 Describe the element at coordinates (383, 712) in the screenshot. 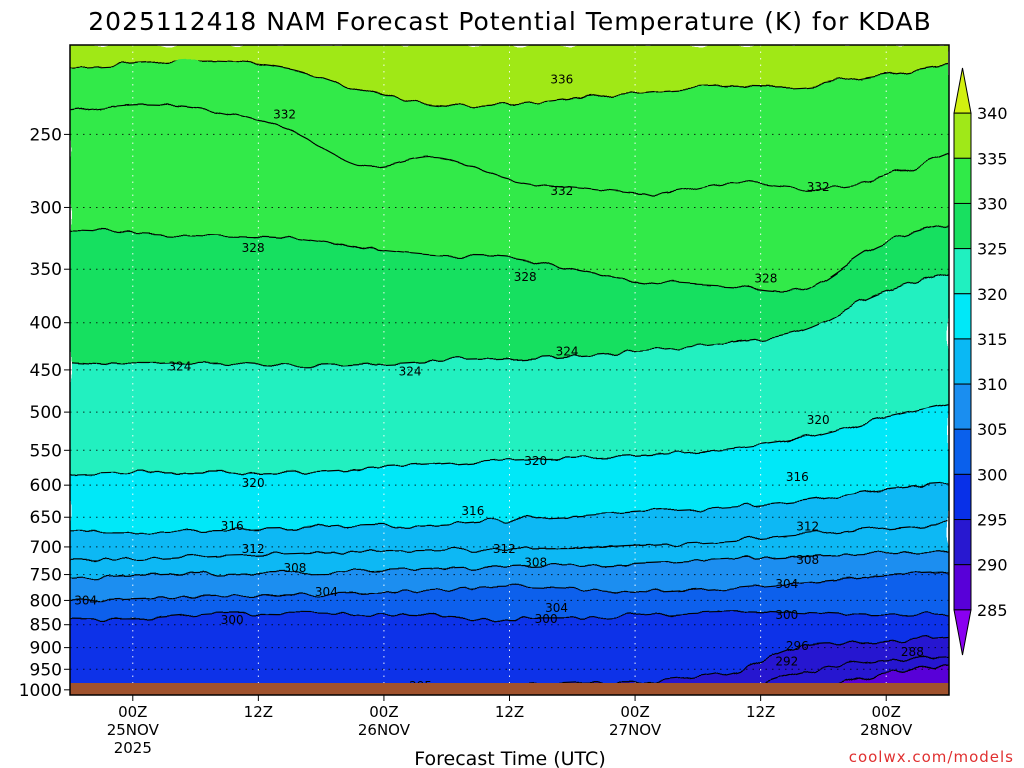

I see `x-tick-label-30-0: 00Z` at that location.